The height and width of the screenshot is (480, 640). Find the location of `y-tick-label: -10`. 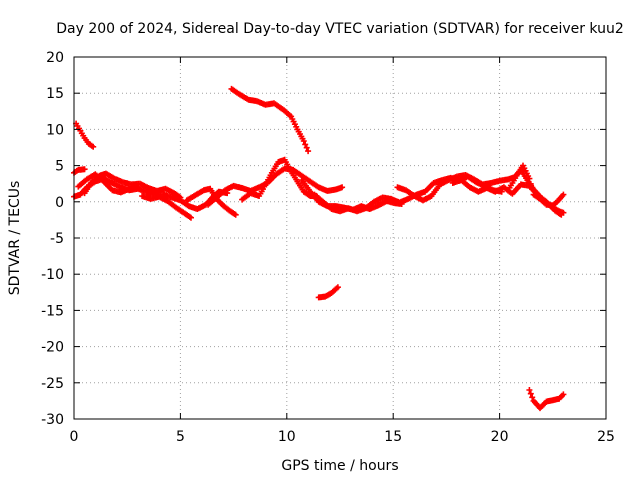

y-tick-label: -10 is located at coordinates (52, 275).